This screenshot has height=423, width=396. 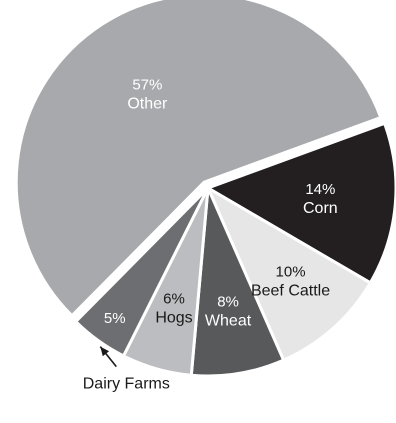 I want to click on pie-arrow-head-dairy-farms, so click(x=105, y=351).